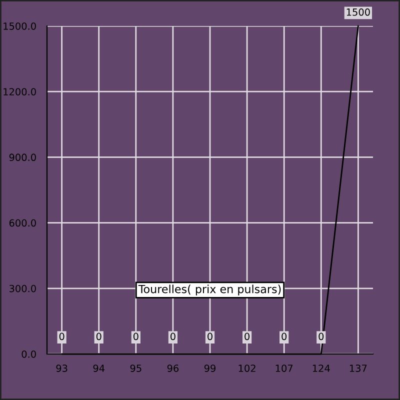 This screenshot has height=400, width=400. Describe the element at coordinates (99, 368) in the screenshot. I see `x-tick-label: 94` at that location.